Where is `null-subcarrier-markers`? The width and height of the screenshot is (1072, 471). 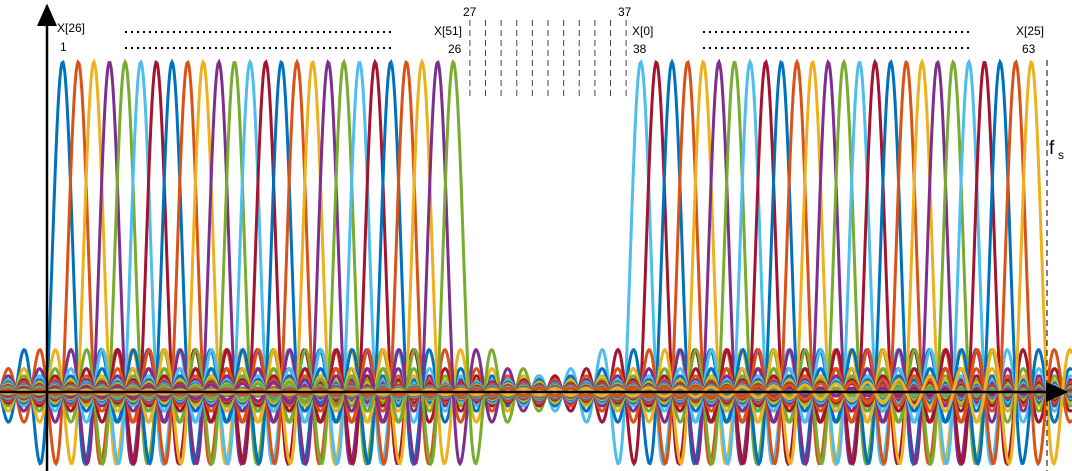
null-subcarrier-markers is located at coordinates (548, 59).